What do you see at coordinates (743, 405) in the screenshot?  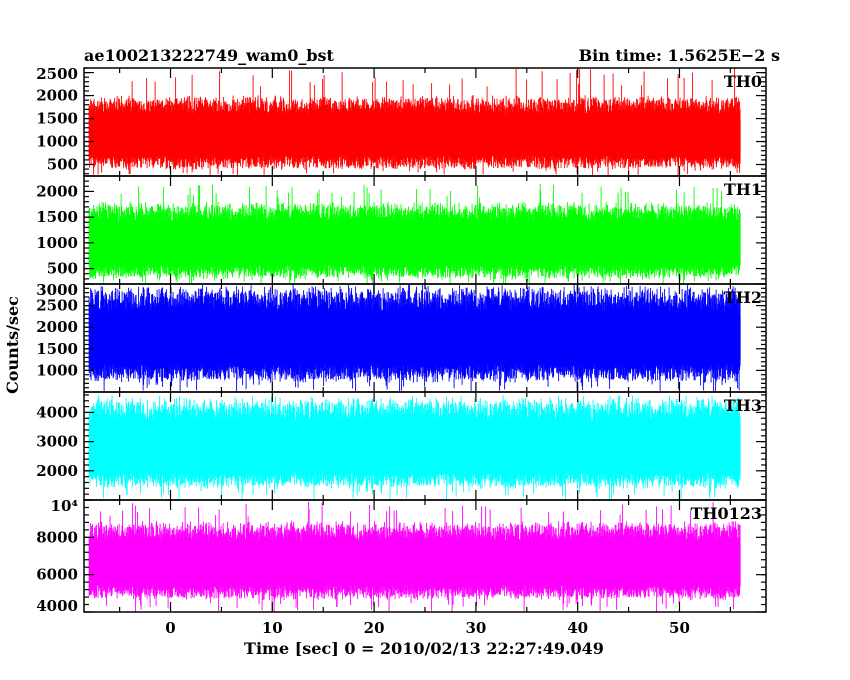 I see `panel-label-th3: TH3` at bounding box center [743, 405].